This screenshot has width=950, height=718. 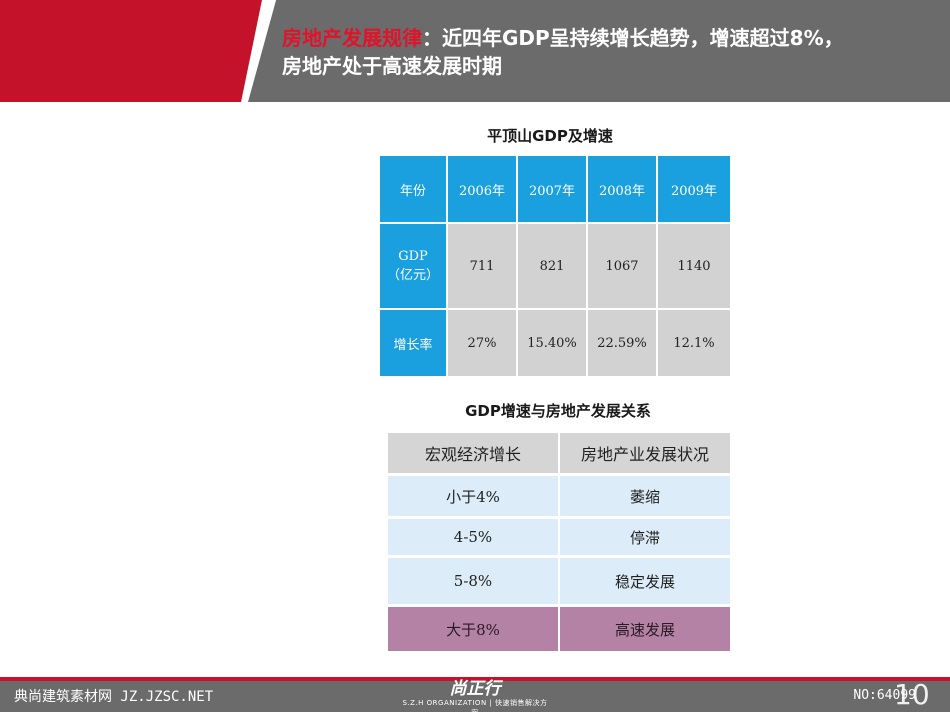 I want to click on footer-number: NO:64099, so click(x=884, y=695).